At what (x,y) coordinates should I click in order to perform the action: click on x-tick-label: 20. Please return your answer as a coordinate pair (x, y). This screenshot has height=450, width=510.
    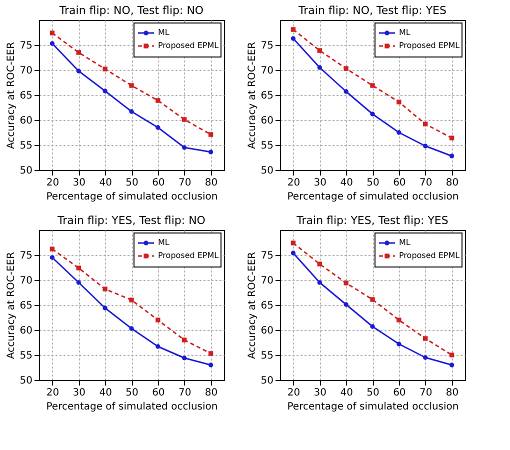
    Looking at the image, I should click on (53, 393).